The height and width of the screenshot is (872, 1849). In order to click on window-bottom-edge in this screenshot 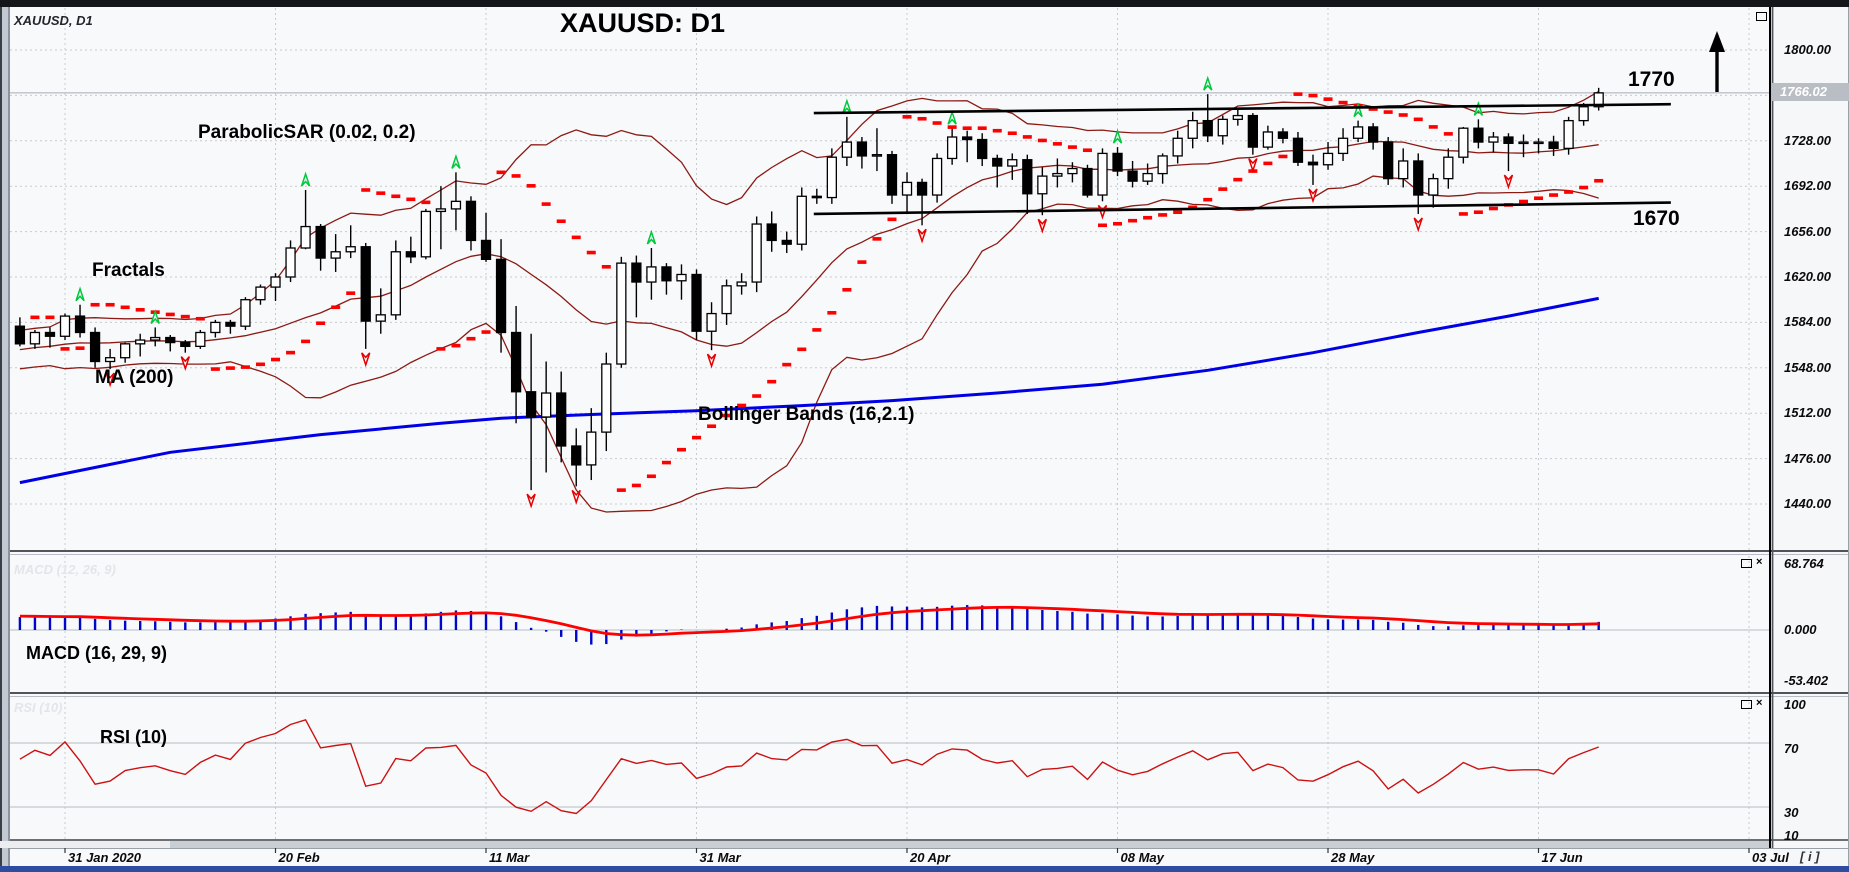, I will do `click(924, 869)`.